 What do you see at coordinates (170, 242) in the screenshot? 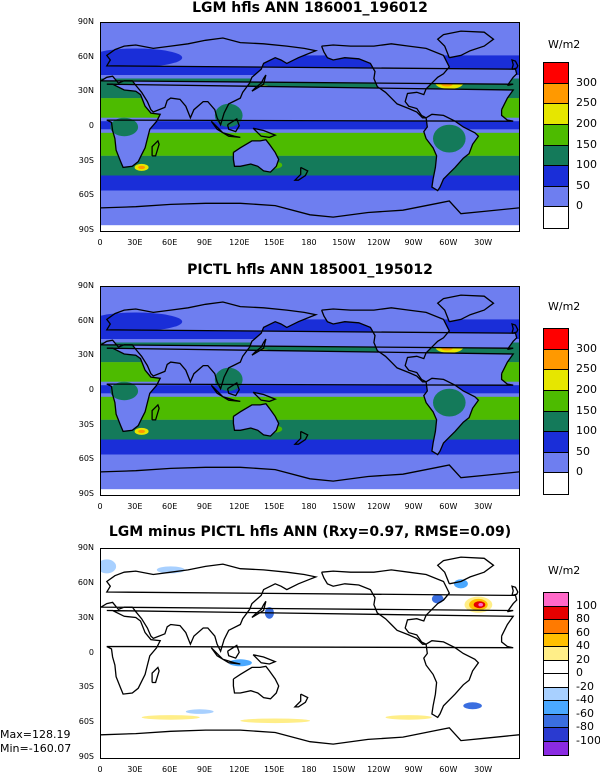
I see `lon-tick-label: 60E` at bounding box center [170, 242].